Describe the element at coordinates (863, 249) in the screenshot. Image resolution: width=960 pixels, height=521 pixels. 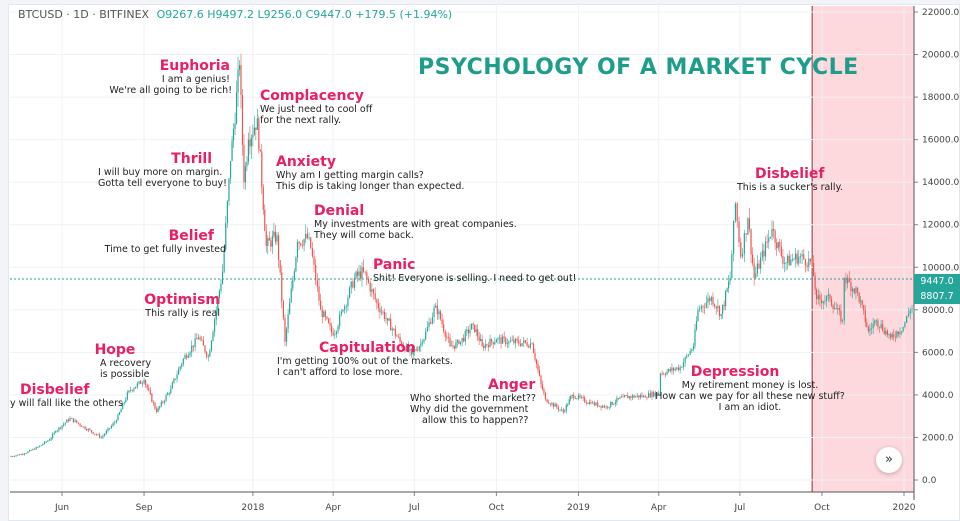
I see `highlight-region` at that location.